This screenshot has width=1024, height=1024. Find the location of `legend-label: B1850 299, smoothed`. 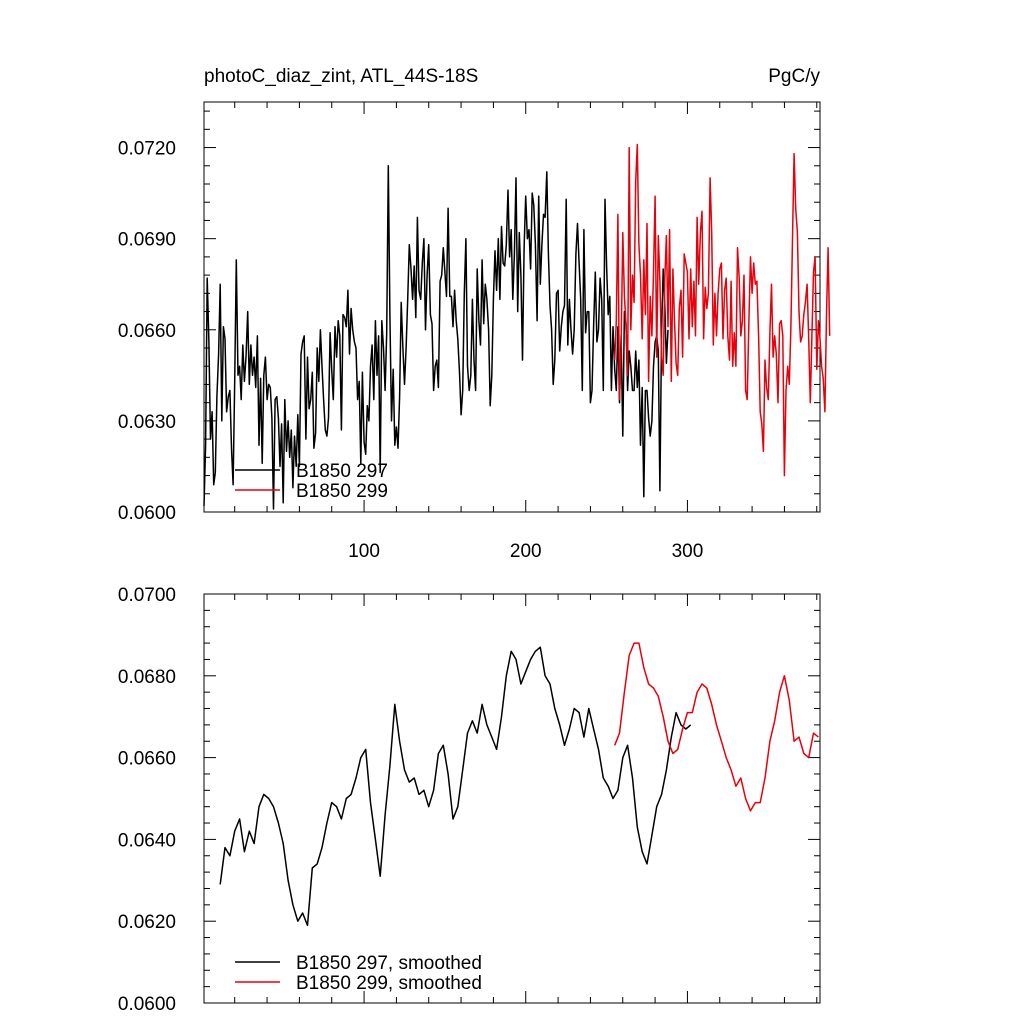

legend-label: B1850 299, smoothed is located at coordinates (389, 983).